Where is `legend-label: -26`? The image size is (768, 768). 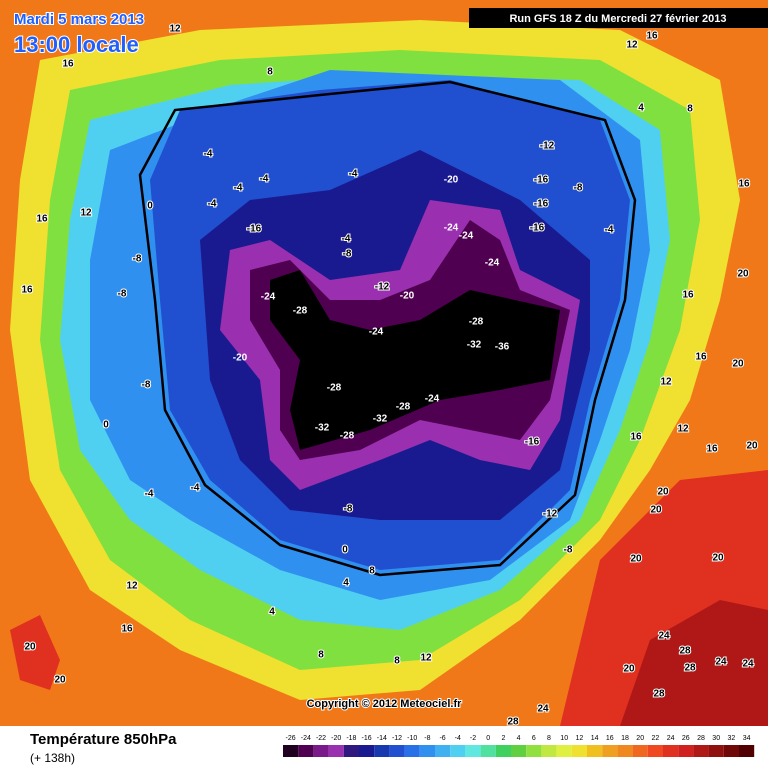
legend-label: -26 is located at coordinates (291, 738).